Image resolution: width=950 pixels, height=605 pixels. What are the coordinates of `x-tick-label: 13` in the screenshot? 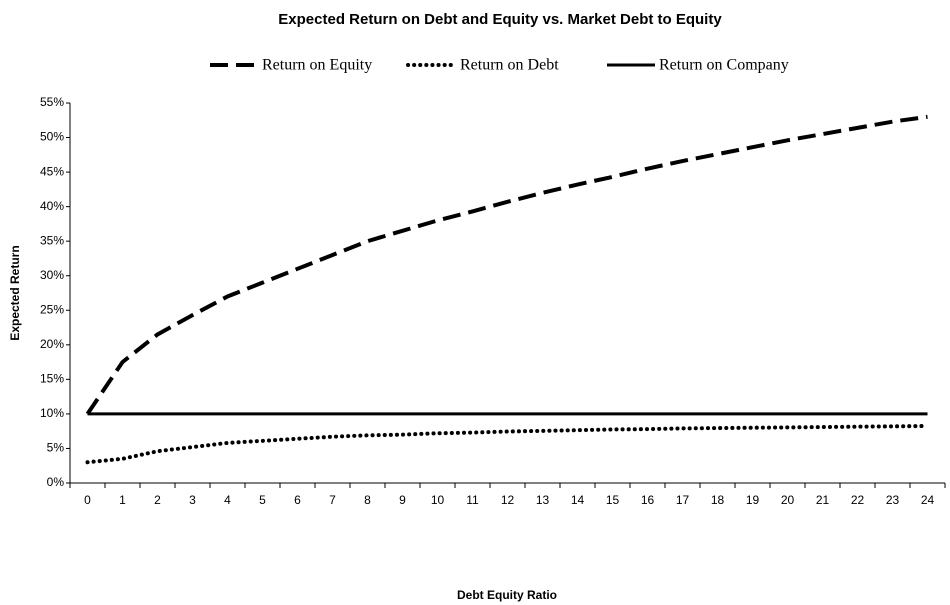 It's located at (543, 500).